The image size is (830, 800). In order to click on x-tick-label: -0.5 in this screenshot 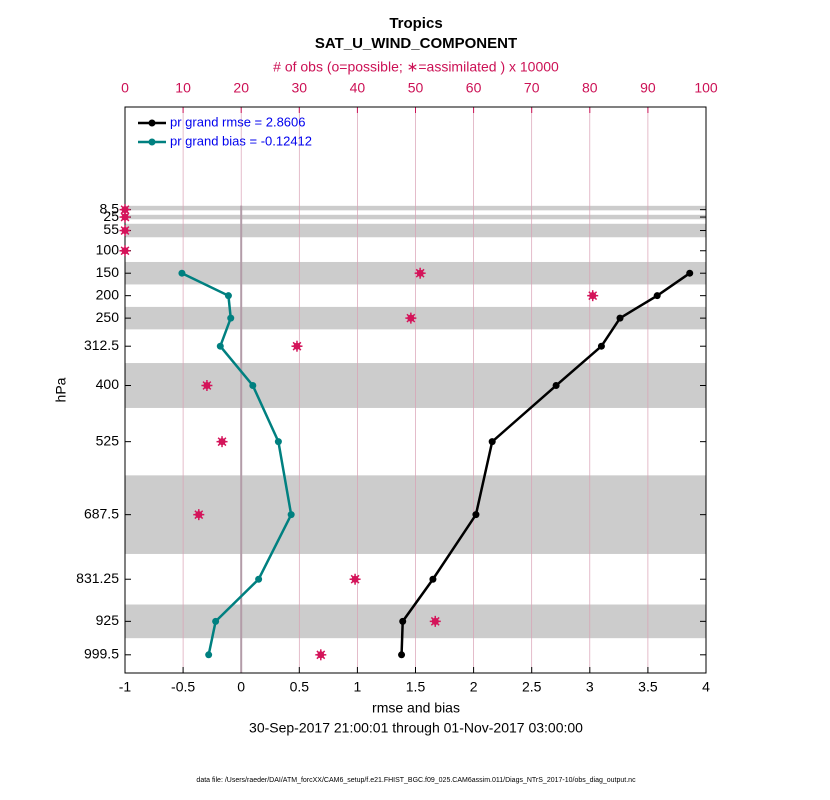, I will do `click(183, 687)`.